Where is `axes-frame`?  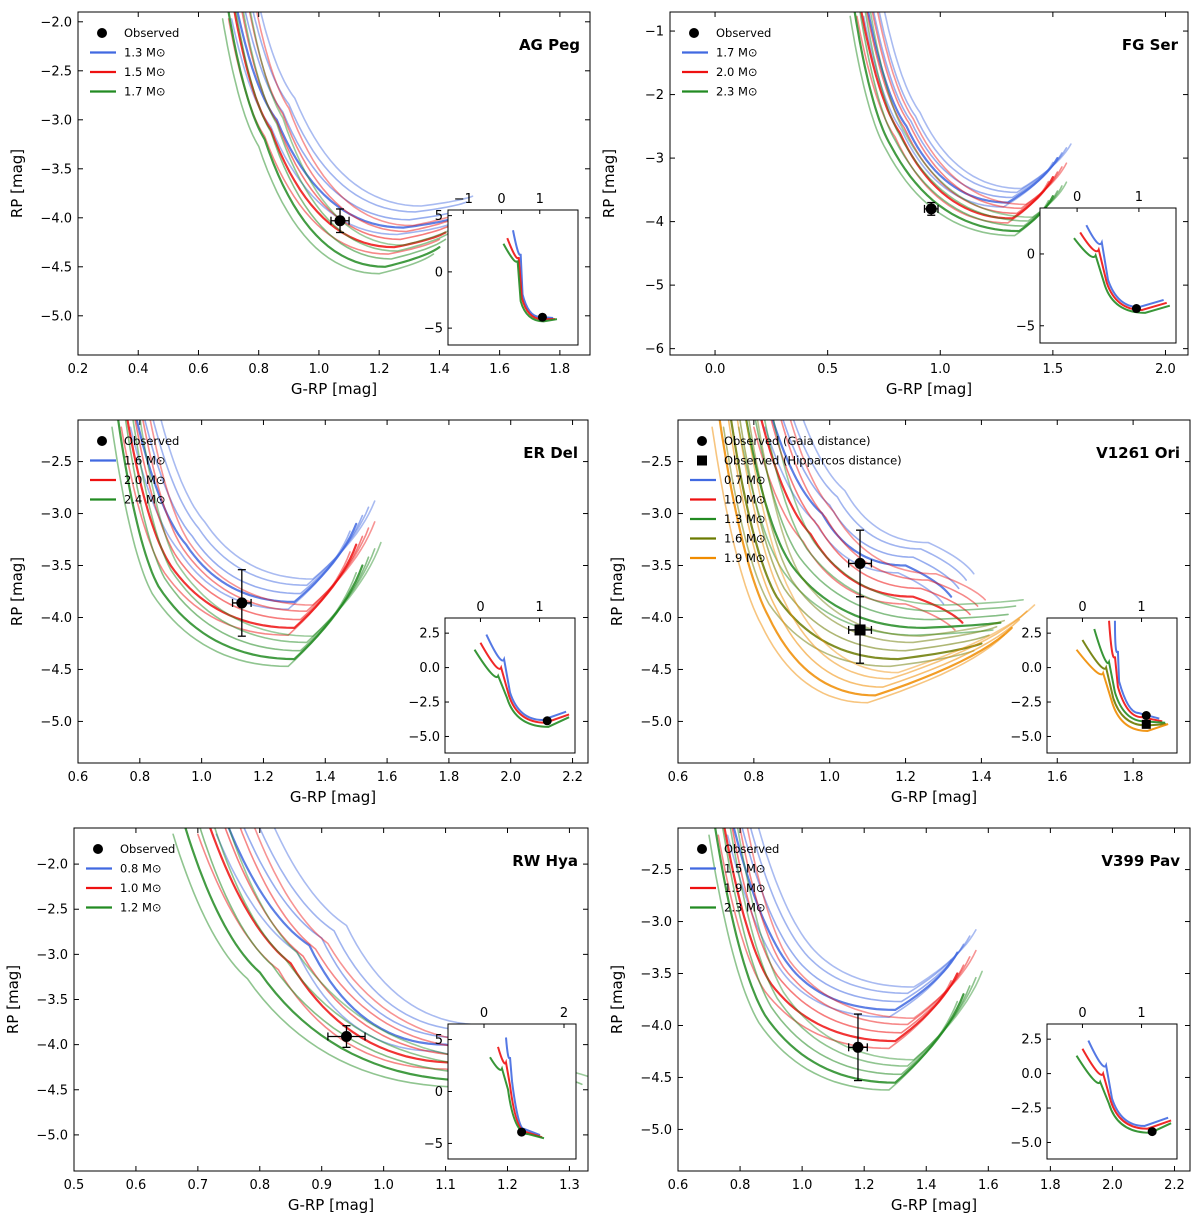
axes-frame is located at coordinates (929, 183).